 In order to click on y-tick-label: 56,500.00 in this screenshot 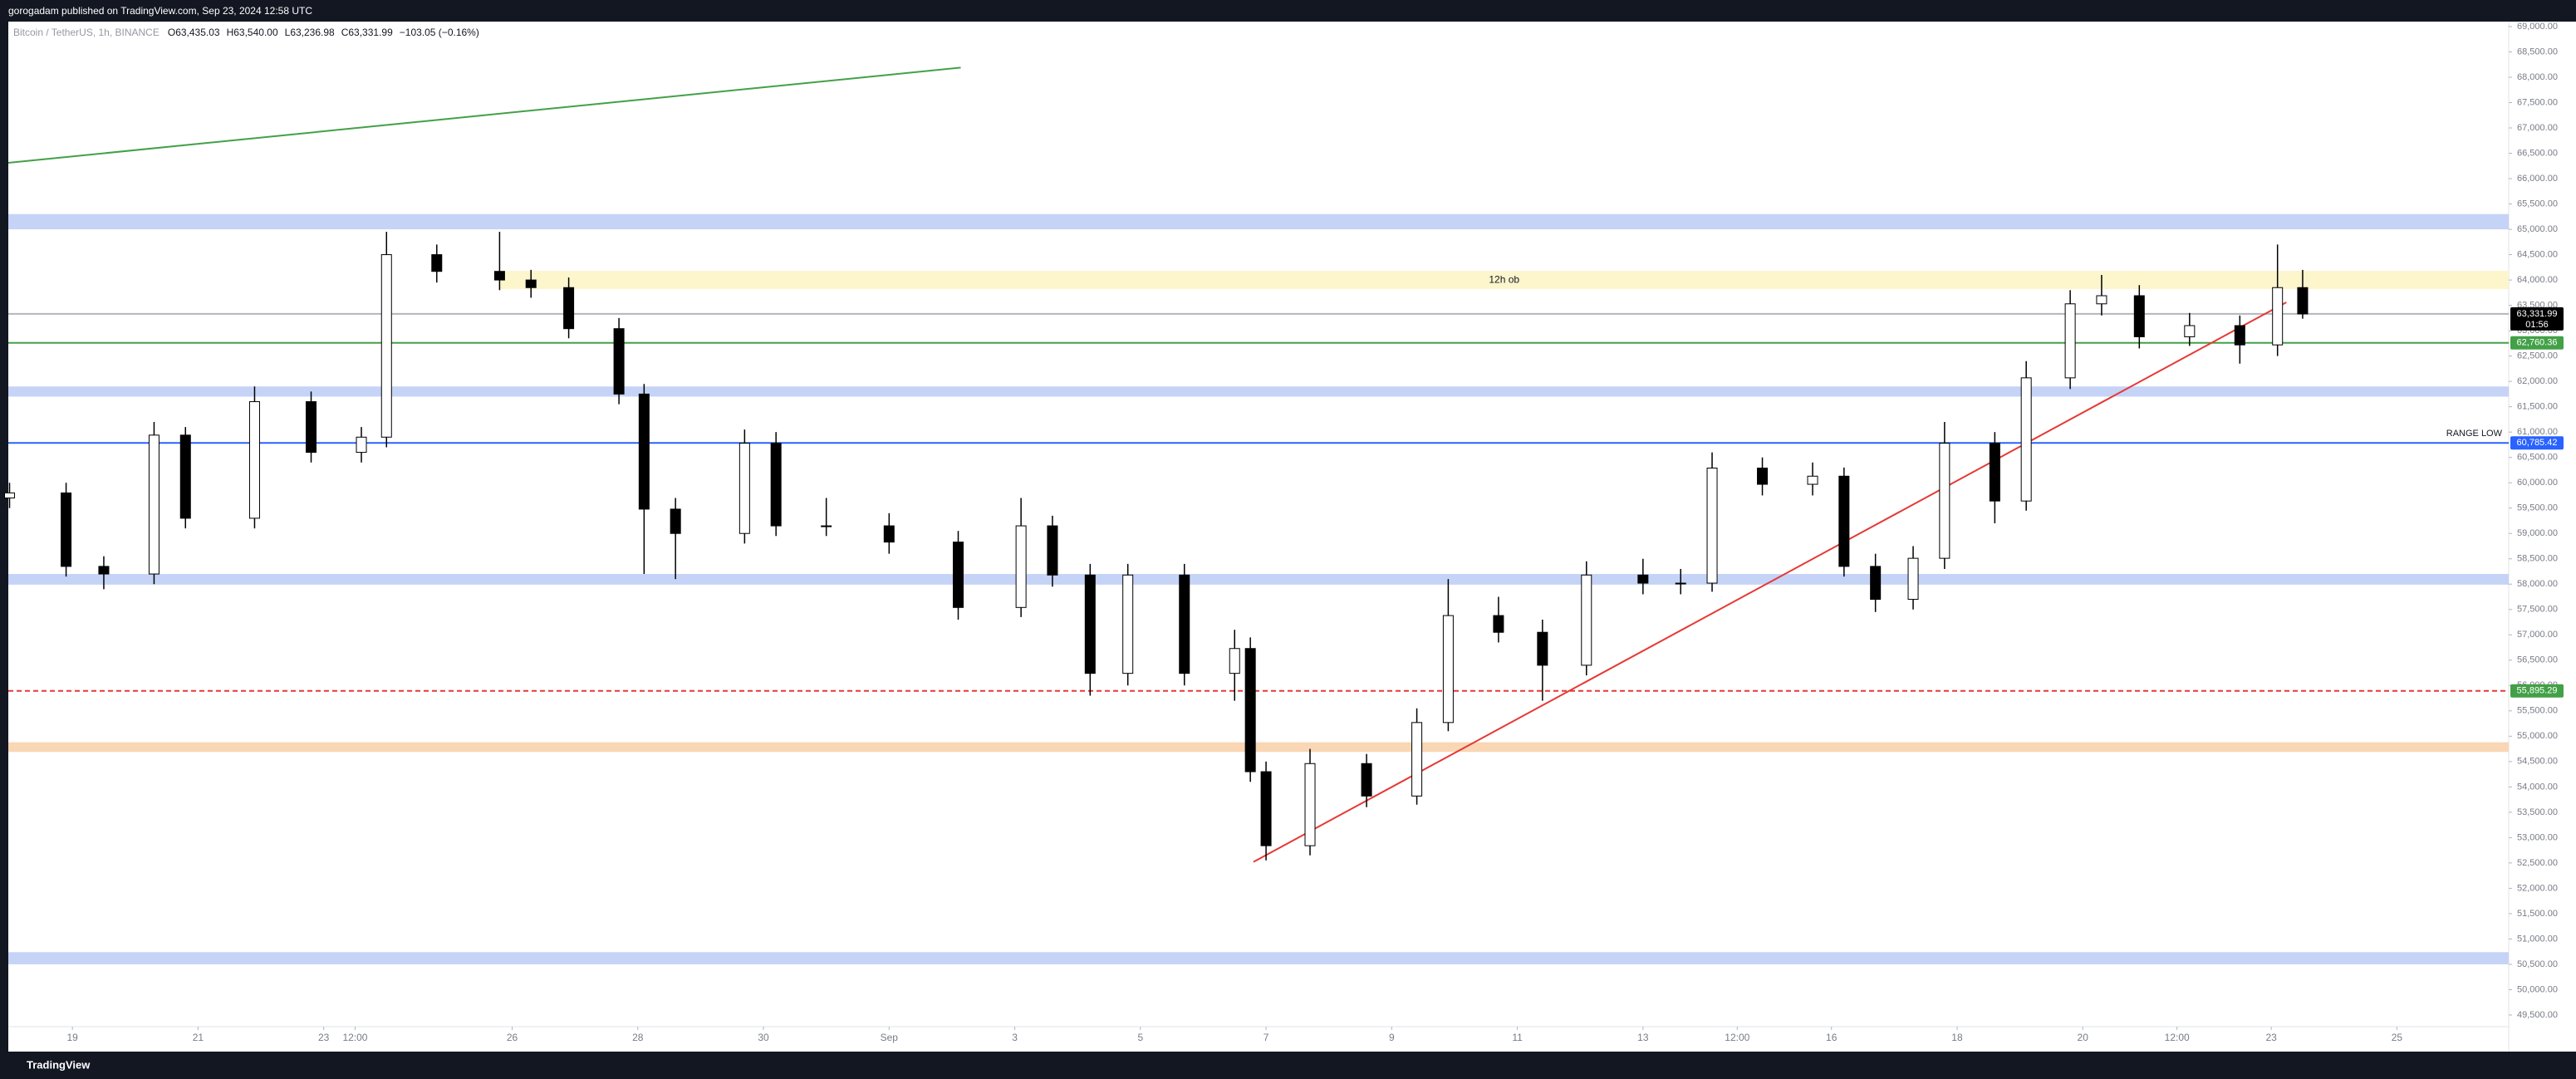, I will do `click(2537, 660)`.